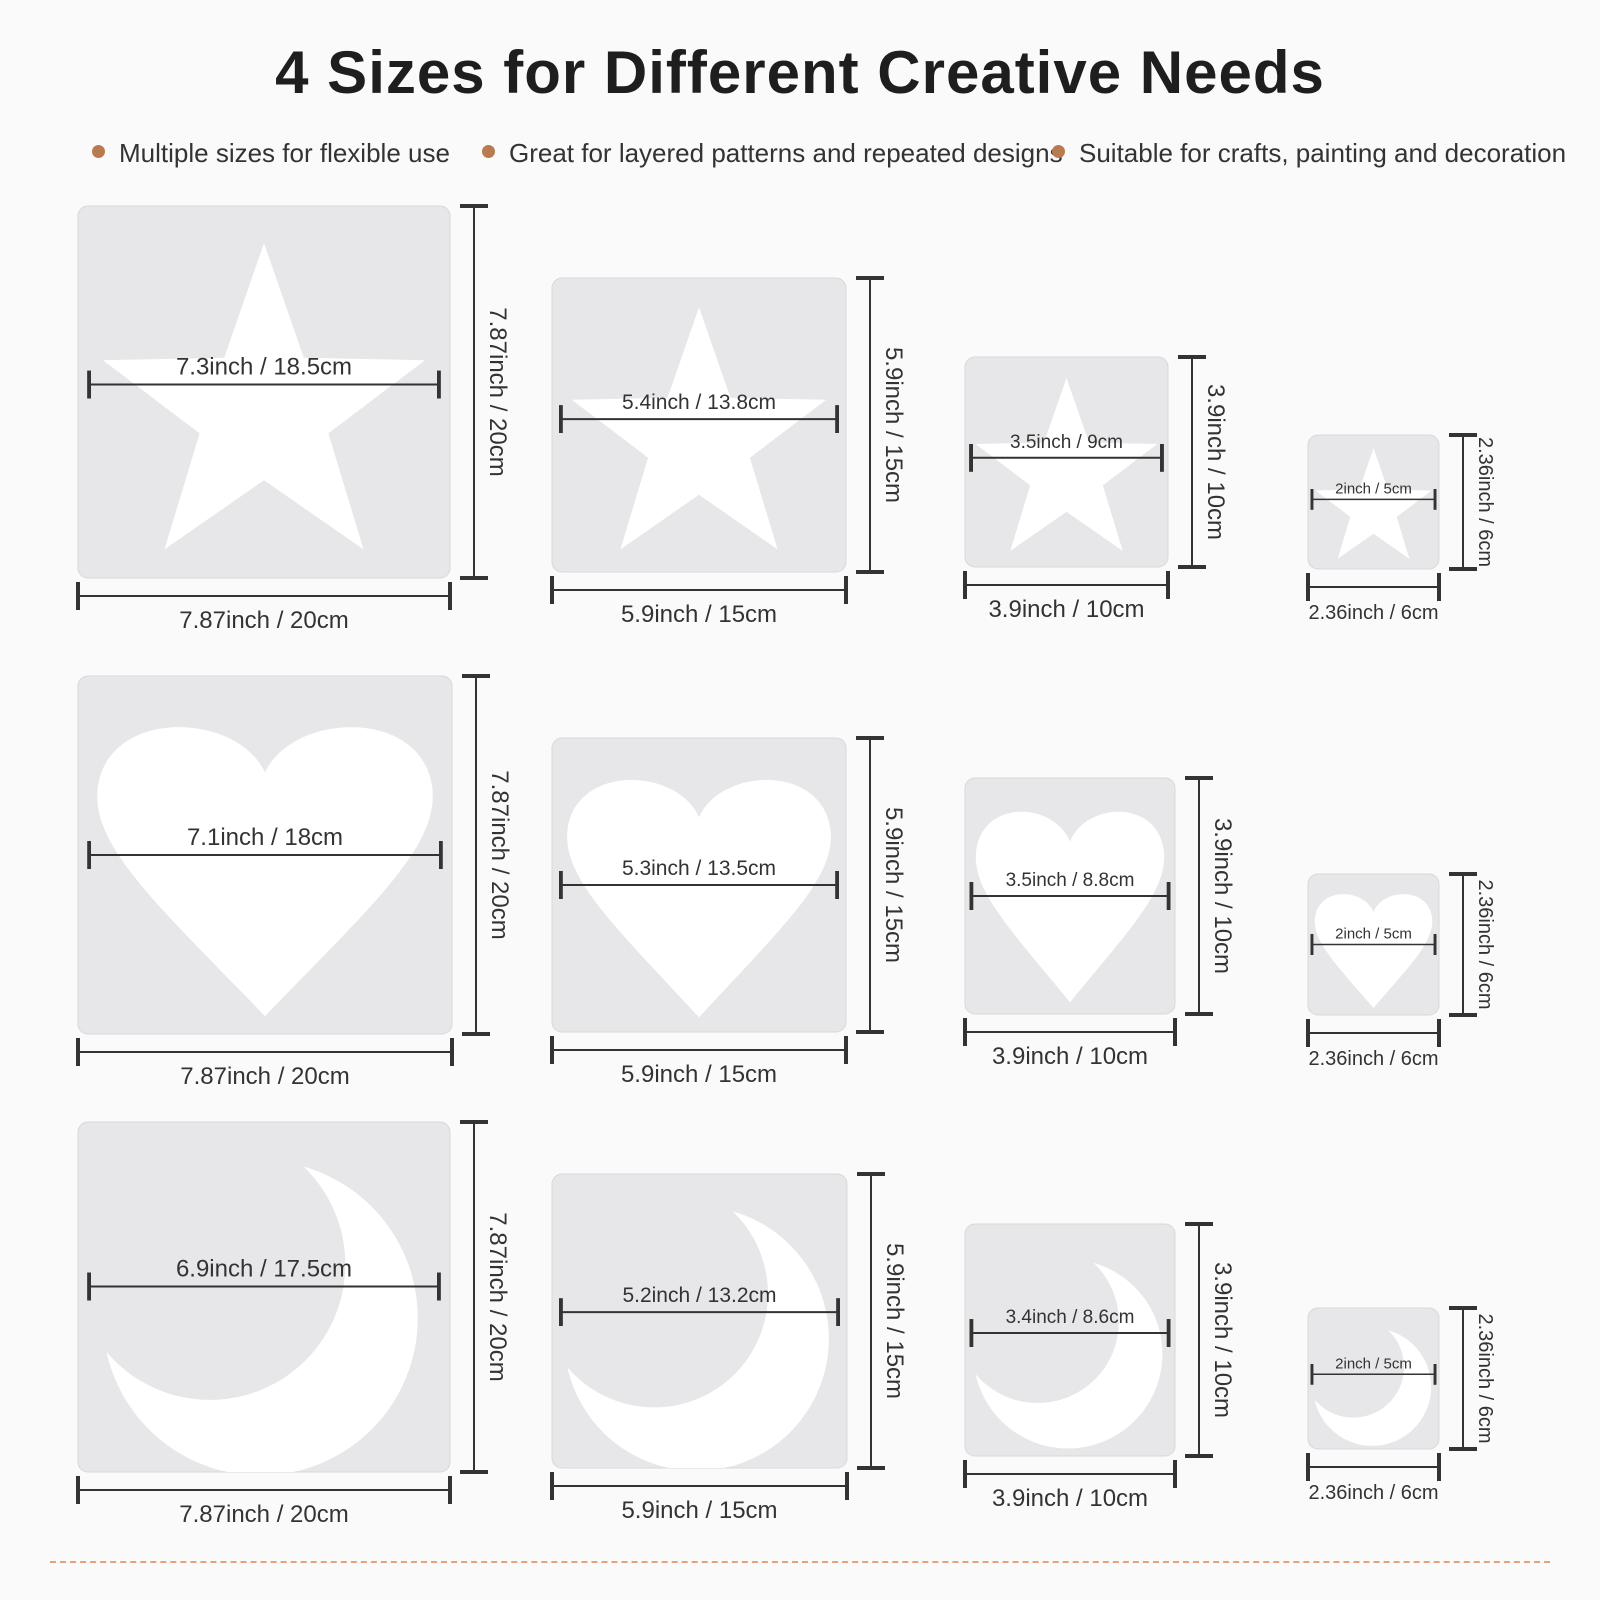 The width and height of the screenshot is (1600, 1600). I want to click on inner-size-label: 3.5inch / 9cm, so click(1066, 442).